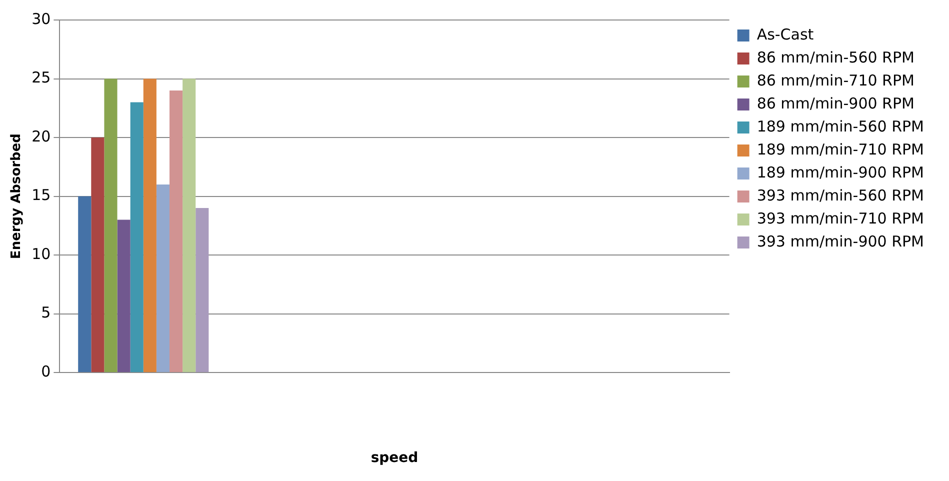  Describe the element at coordinates (835, 57) in the screenshot. I see `legend-label: 86 mm/min-560 RPM` at that location.